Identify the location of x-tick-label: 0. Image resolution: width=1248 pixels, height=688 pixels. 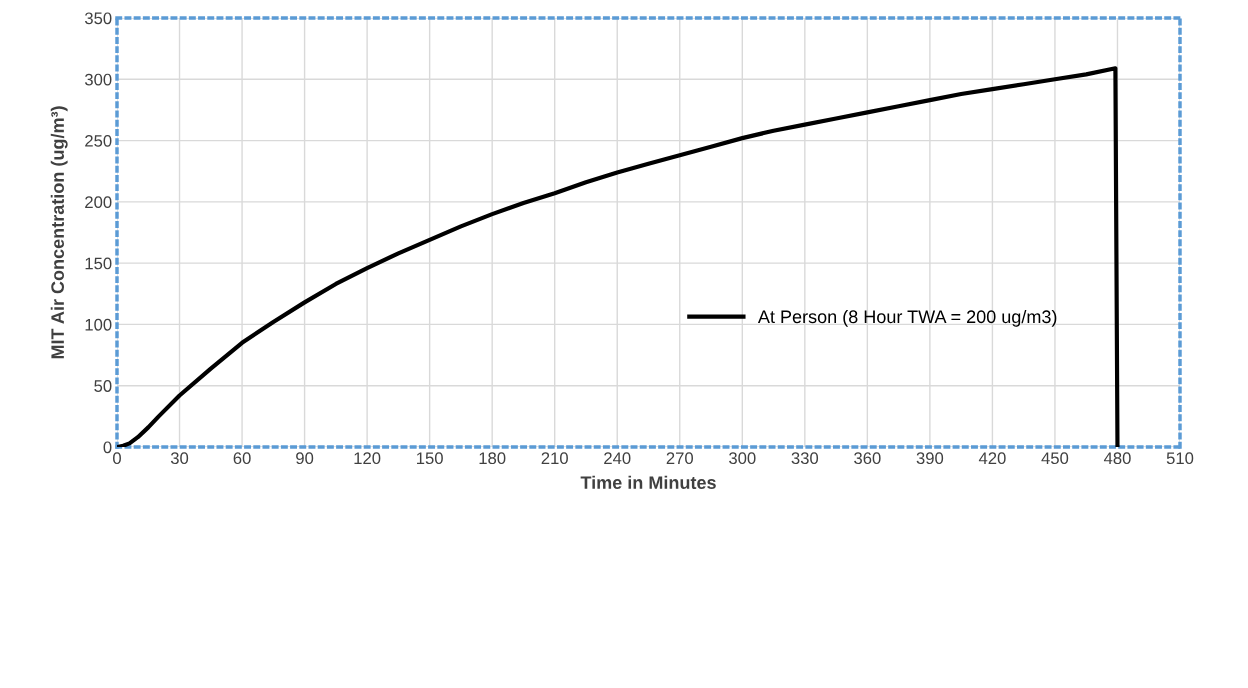
(117, 458).